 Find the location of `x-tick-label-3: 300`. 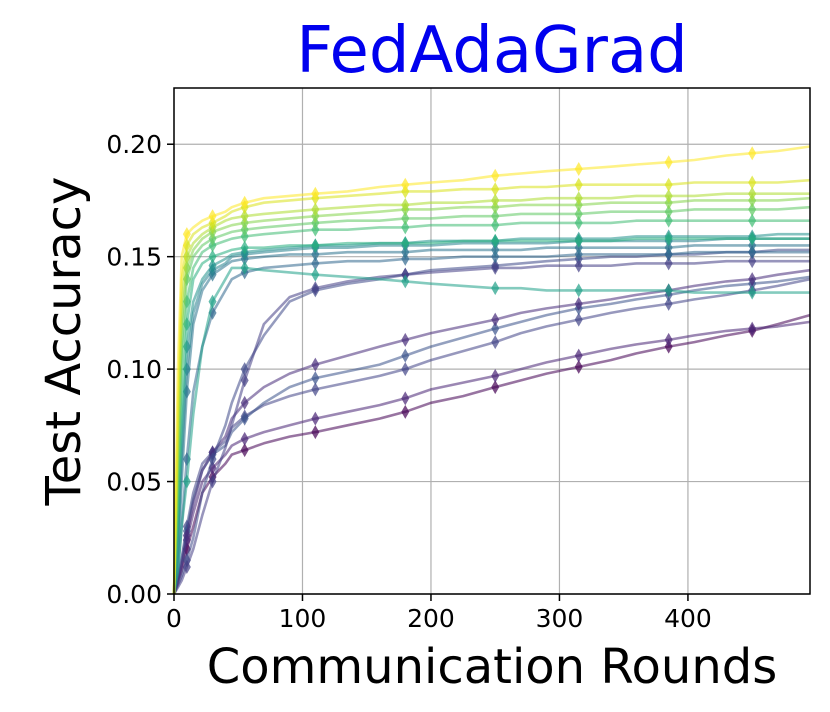

x-tick-label-3: 300 is located at coordinates (560, 618).